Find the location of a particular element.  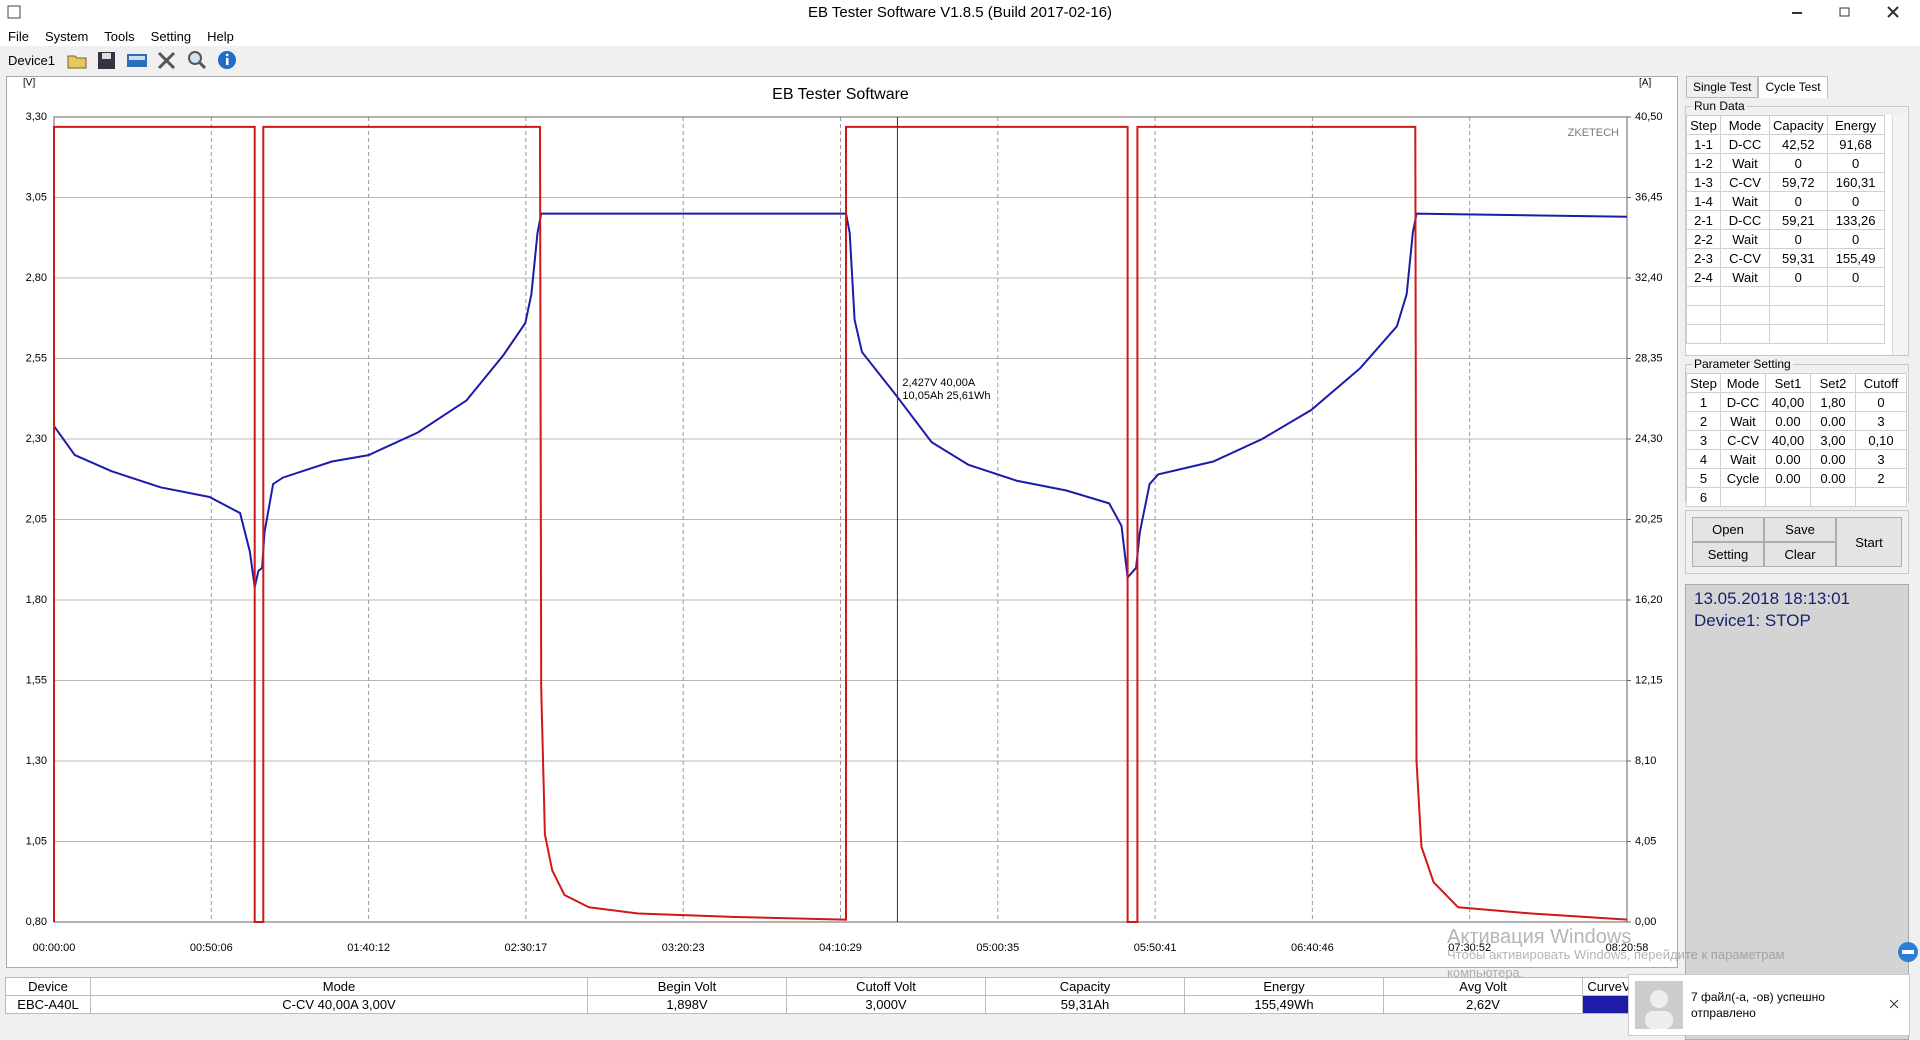

menu-item: Help is located at coordinates (220, 36).